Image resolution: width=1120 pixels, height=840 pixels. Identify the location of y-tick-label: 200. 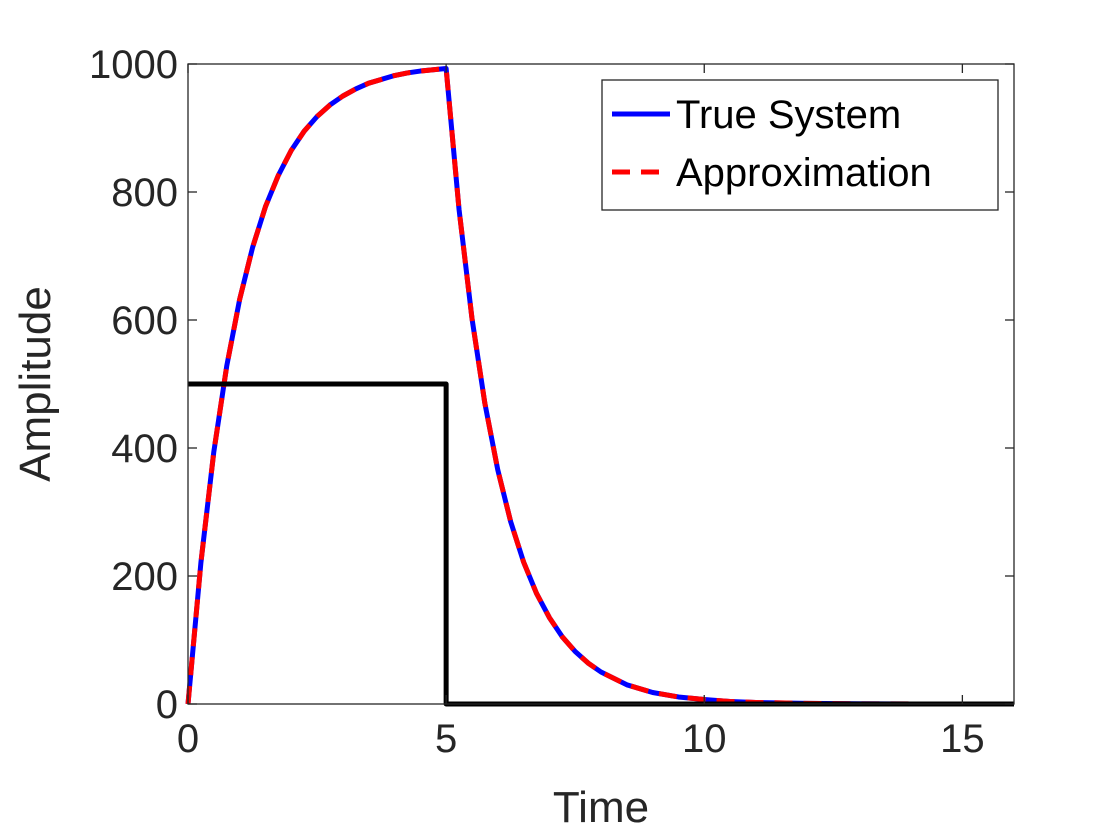
(144, 577).